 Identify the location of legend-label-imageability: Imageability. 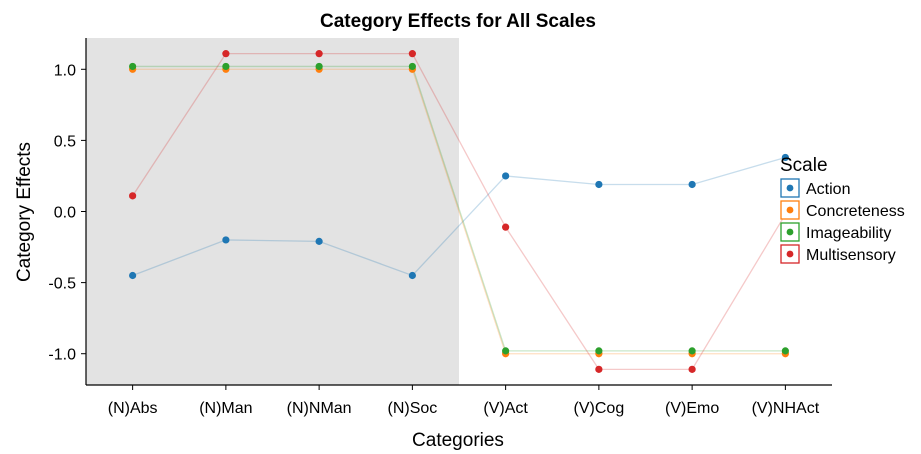
(848, 233).